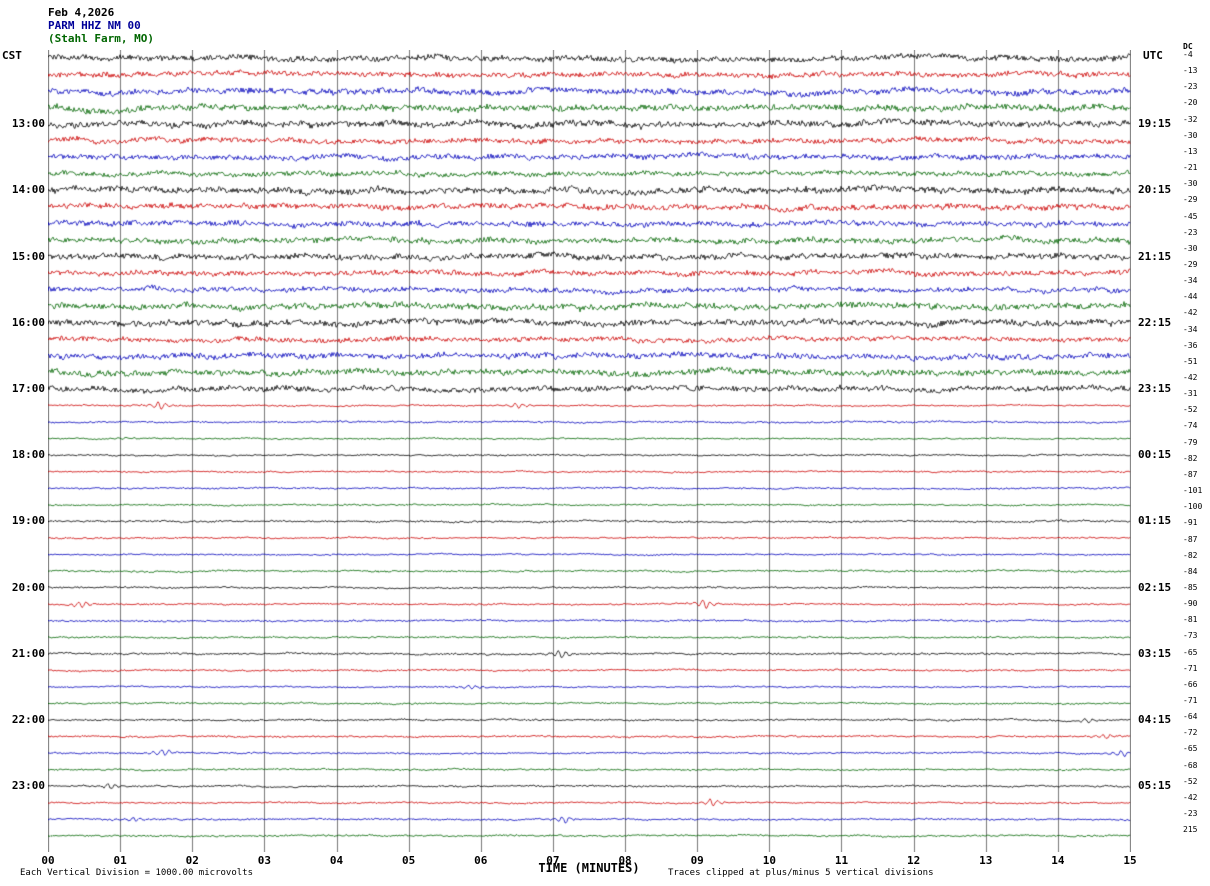 This screenshot has height=886, width=1210. I want to click on cst-hour-label: 13:00, so click(28, 124).